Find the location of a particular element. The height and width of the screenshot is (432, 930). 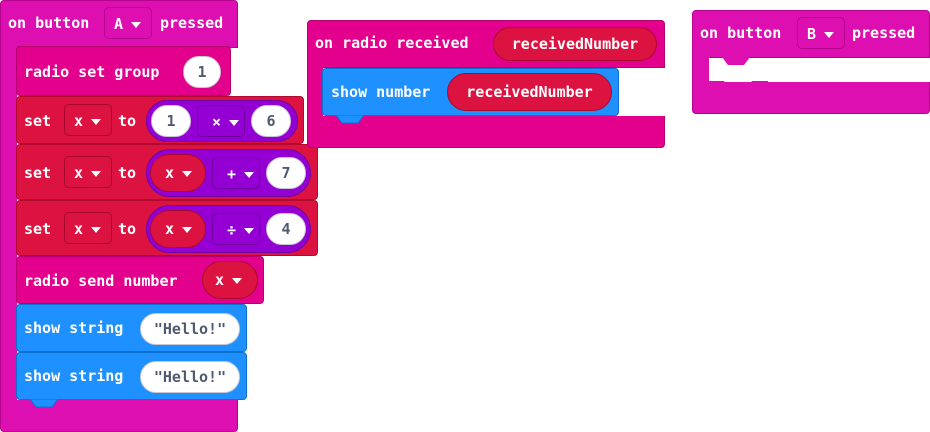

radio-send-number-block: radio send number x is located at coordinates (140, 280).